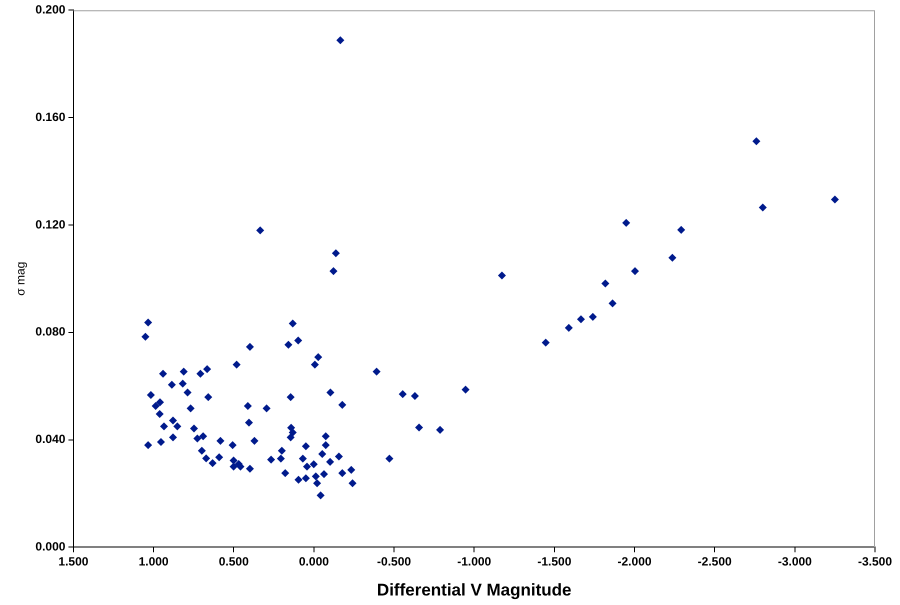 This screenshot has width=900, height=605. What do you see at coordinates (635, 561) in the screenshot?
I see `x-tick-label: -2.000` at bounding box center [635, 561].